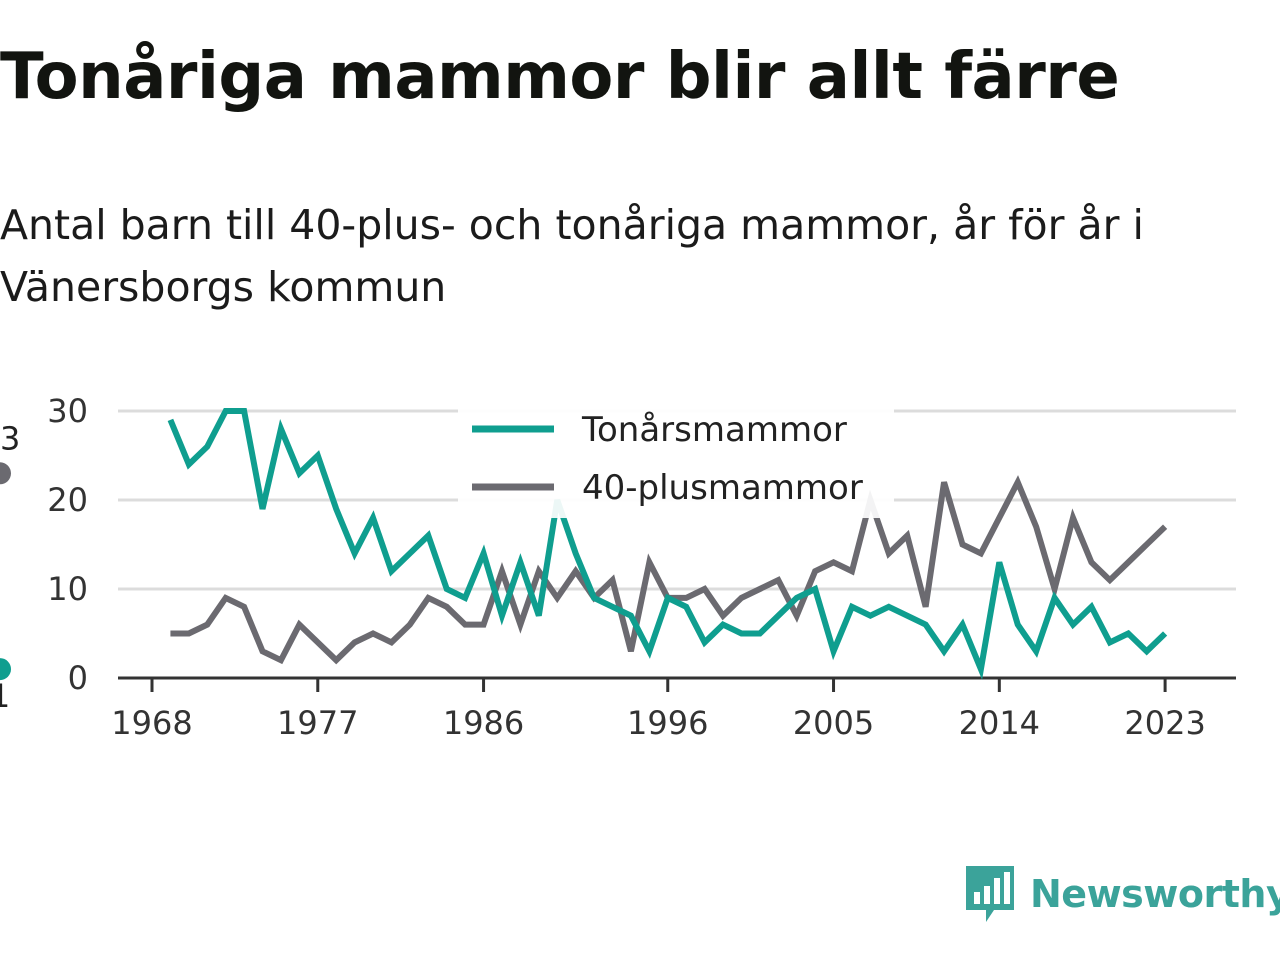  I want to click on newsworthy-logo: Newsworthy, so click(1122, 894).